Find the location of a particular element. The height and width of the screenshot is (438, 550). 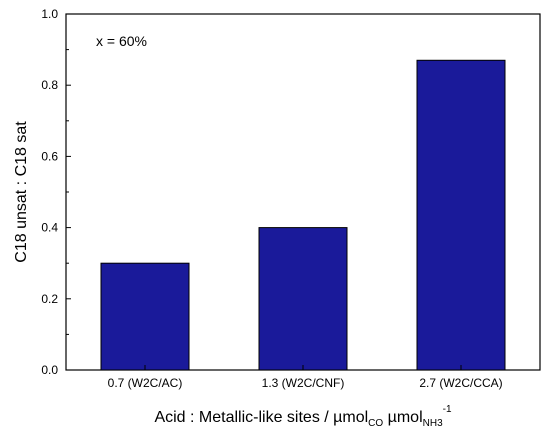

x-tick-label-1: 0.7 (W2C/AC) is located at coordinates (145, 383).